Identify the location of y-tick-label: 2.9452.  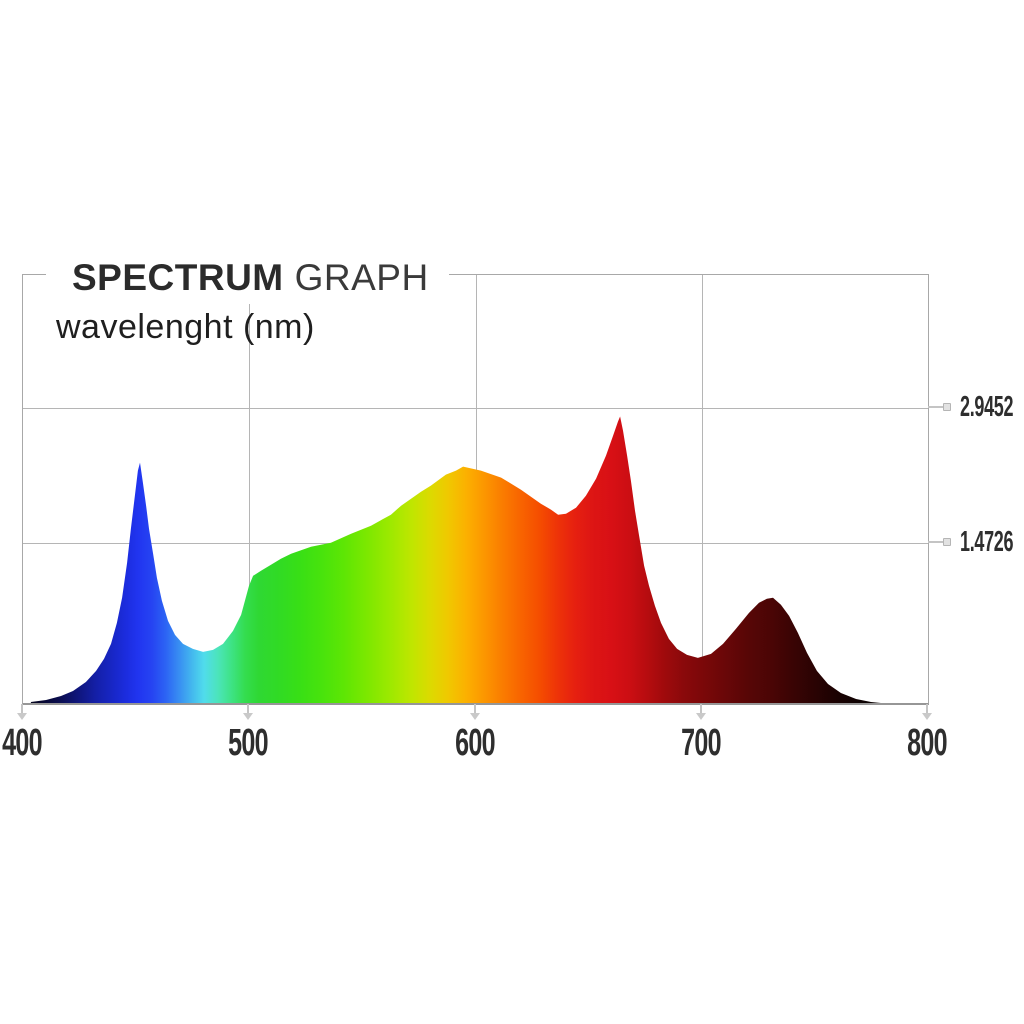
(987, 407).